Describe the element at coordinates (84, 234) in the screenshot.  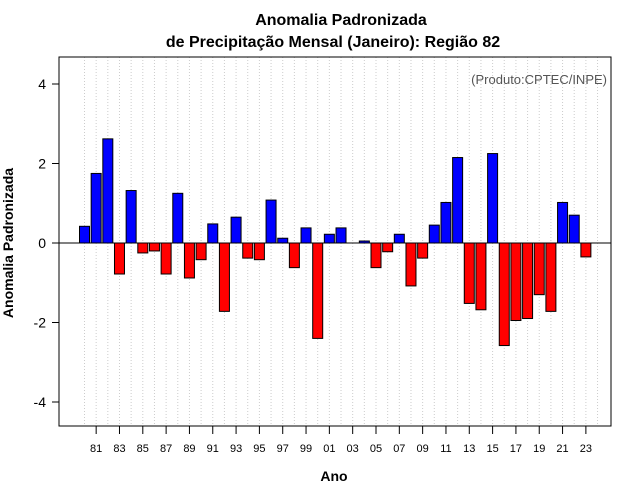
I see `bar-1980` at that location.